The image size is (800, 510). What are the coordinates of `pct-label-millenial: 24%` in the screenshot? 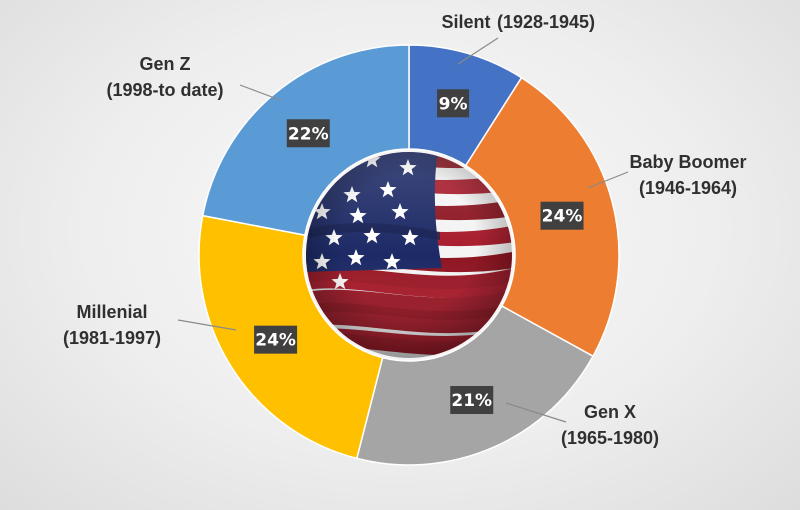 It's located at (275, 341).